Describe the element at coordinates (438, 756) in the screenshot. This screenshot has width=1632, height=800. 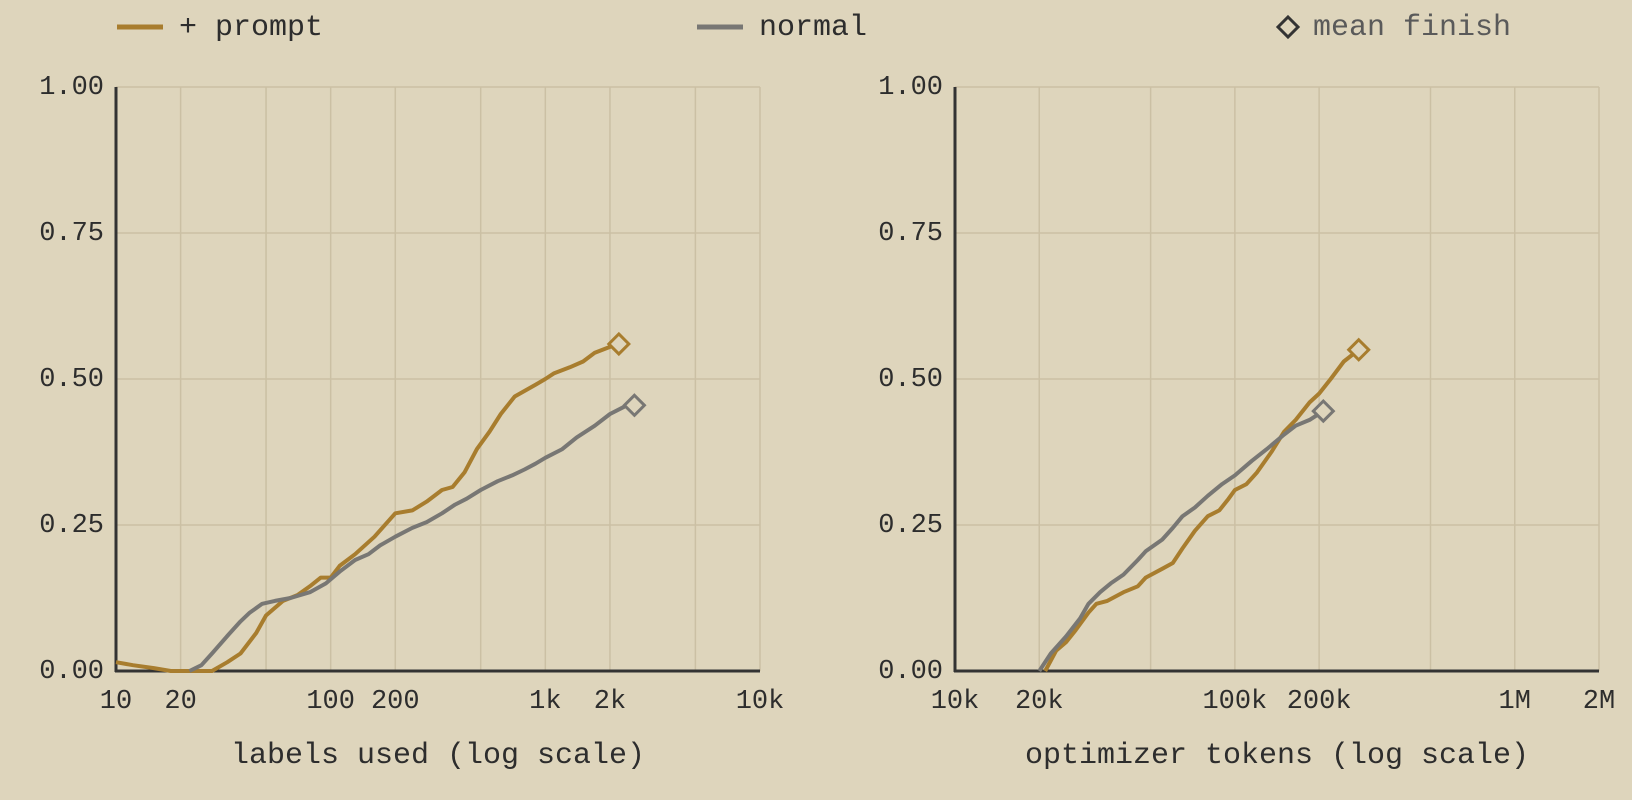
I see `x-axis-title: labels used (log scale)` at that location.